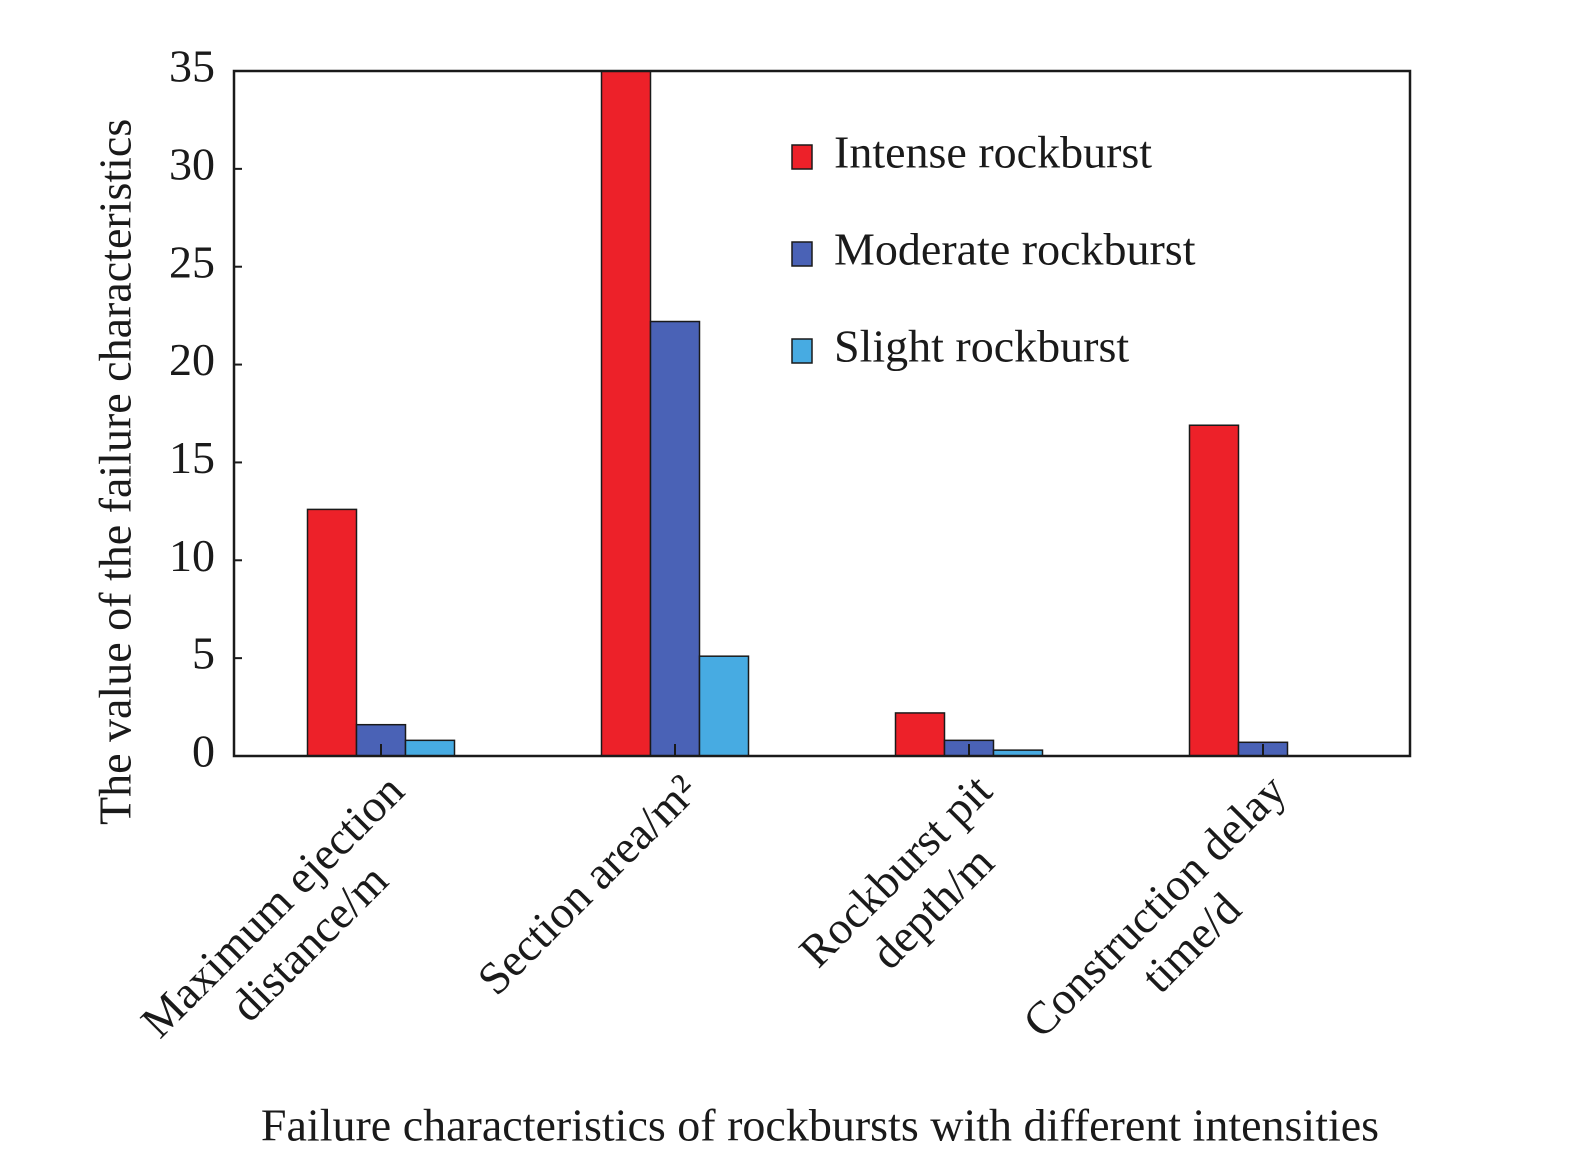  What do you see at coordinates (192, 555) in the screenshot?
I see `y-tick-label: 10` at bounding box center [192, 555].